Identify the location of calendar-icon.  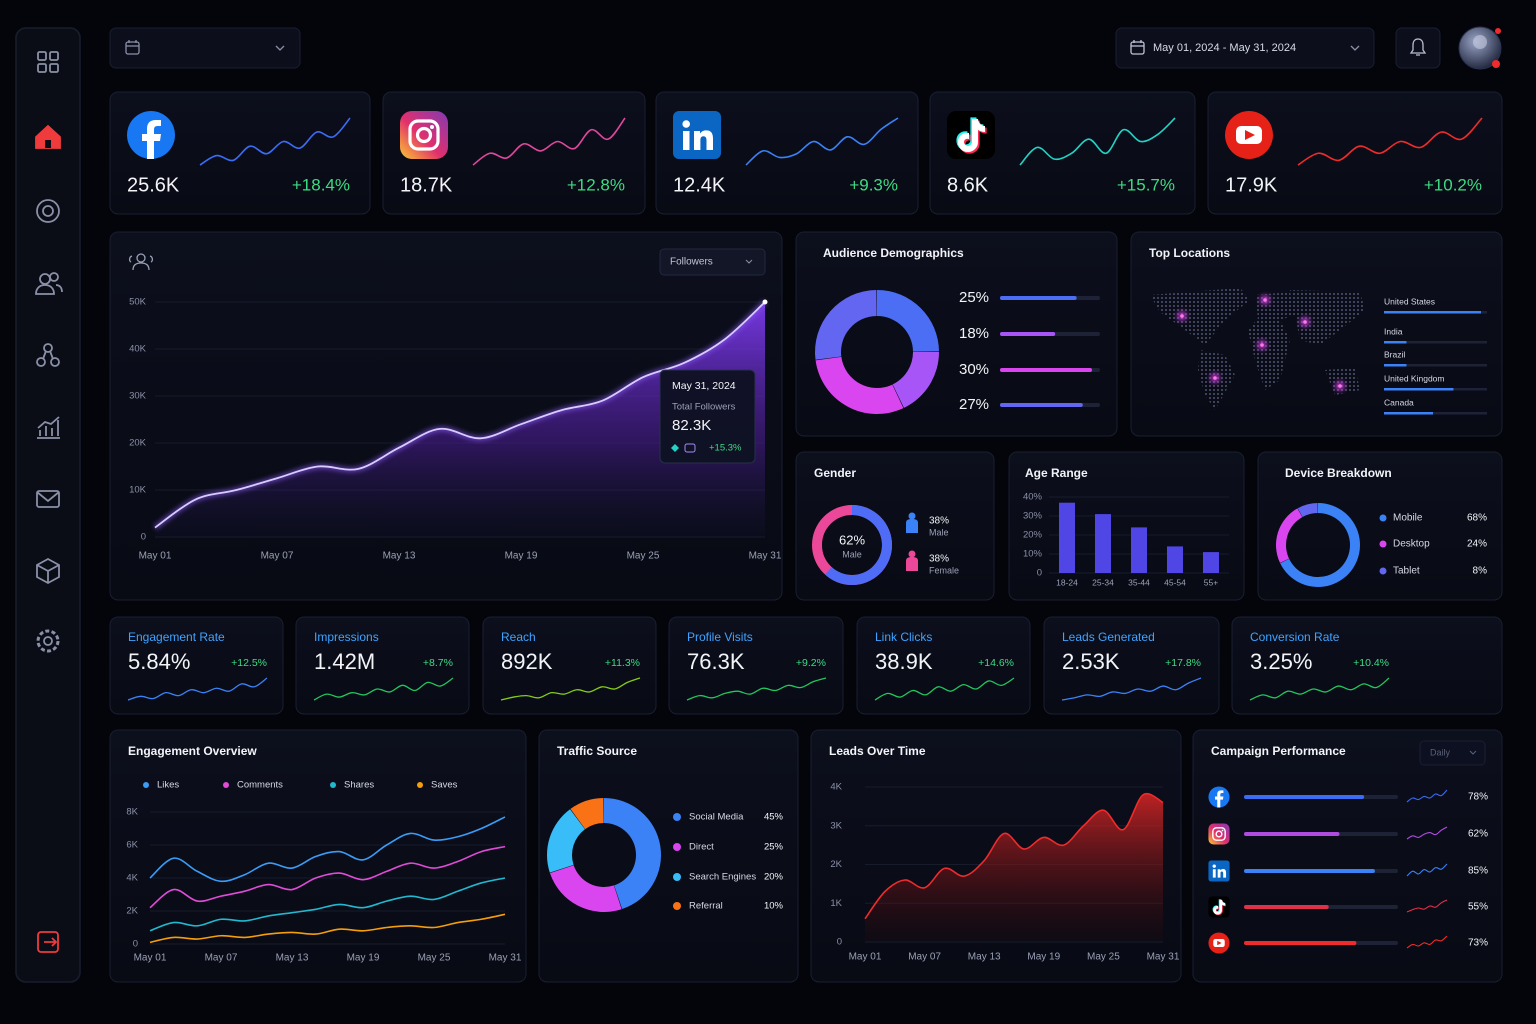
(1137, 47).